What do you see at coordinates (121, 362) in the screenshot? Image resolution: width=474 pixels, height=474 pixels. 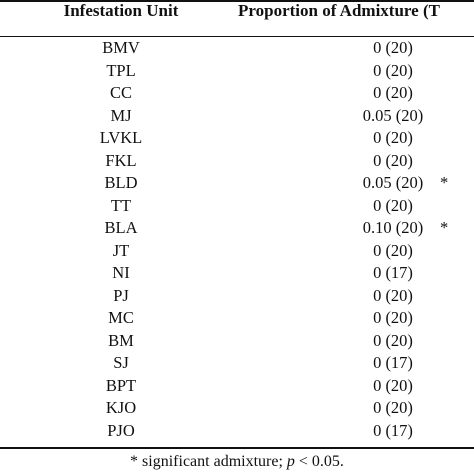 I see `infestation-unit-cell: SJ` at bounding box center [121, 362].